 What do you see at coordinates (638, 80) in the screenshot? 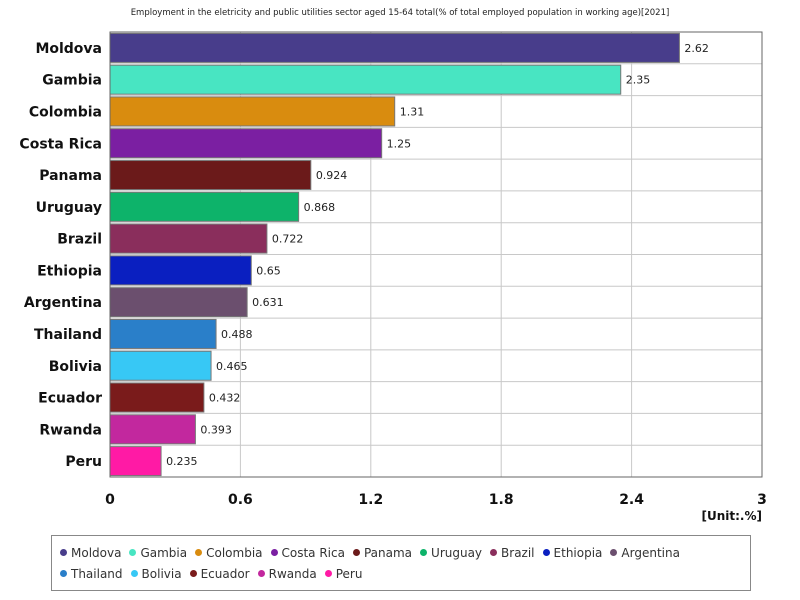
I see `value-label: 2.35` at bounding box center [638, 80].